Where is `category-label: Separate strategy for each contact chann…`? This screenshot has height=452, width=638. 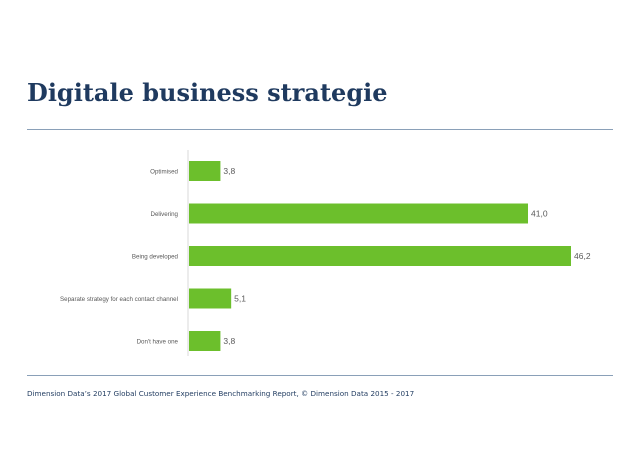 category-label: Separate strategy for each contact chann… is located at coordinates (119, 299).